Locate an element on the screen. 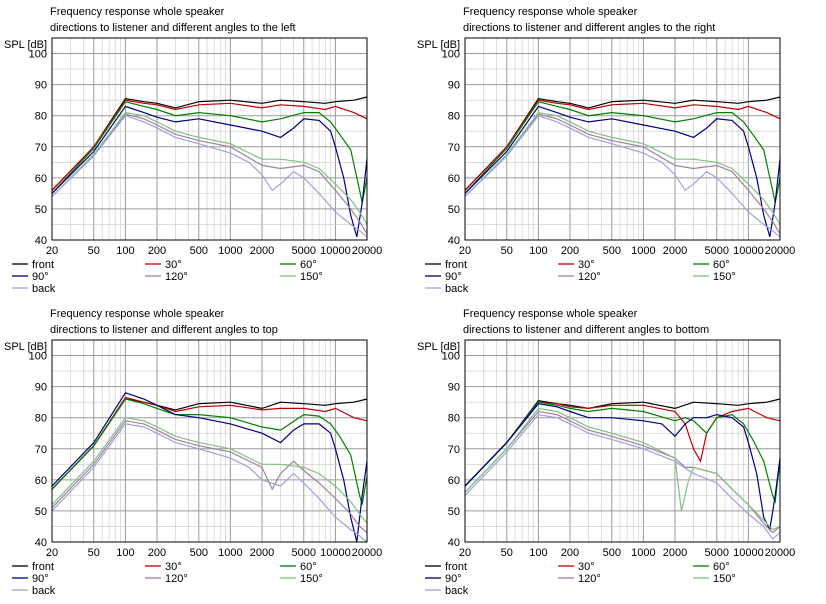  x-tick-label: 1000 is located at coordinates (643, 553).